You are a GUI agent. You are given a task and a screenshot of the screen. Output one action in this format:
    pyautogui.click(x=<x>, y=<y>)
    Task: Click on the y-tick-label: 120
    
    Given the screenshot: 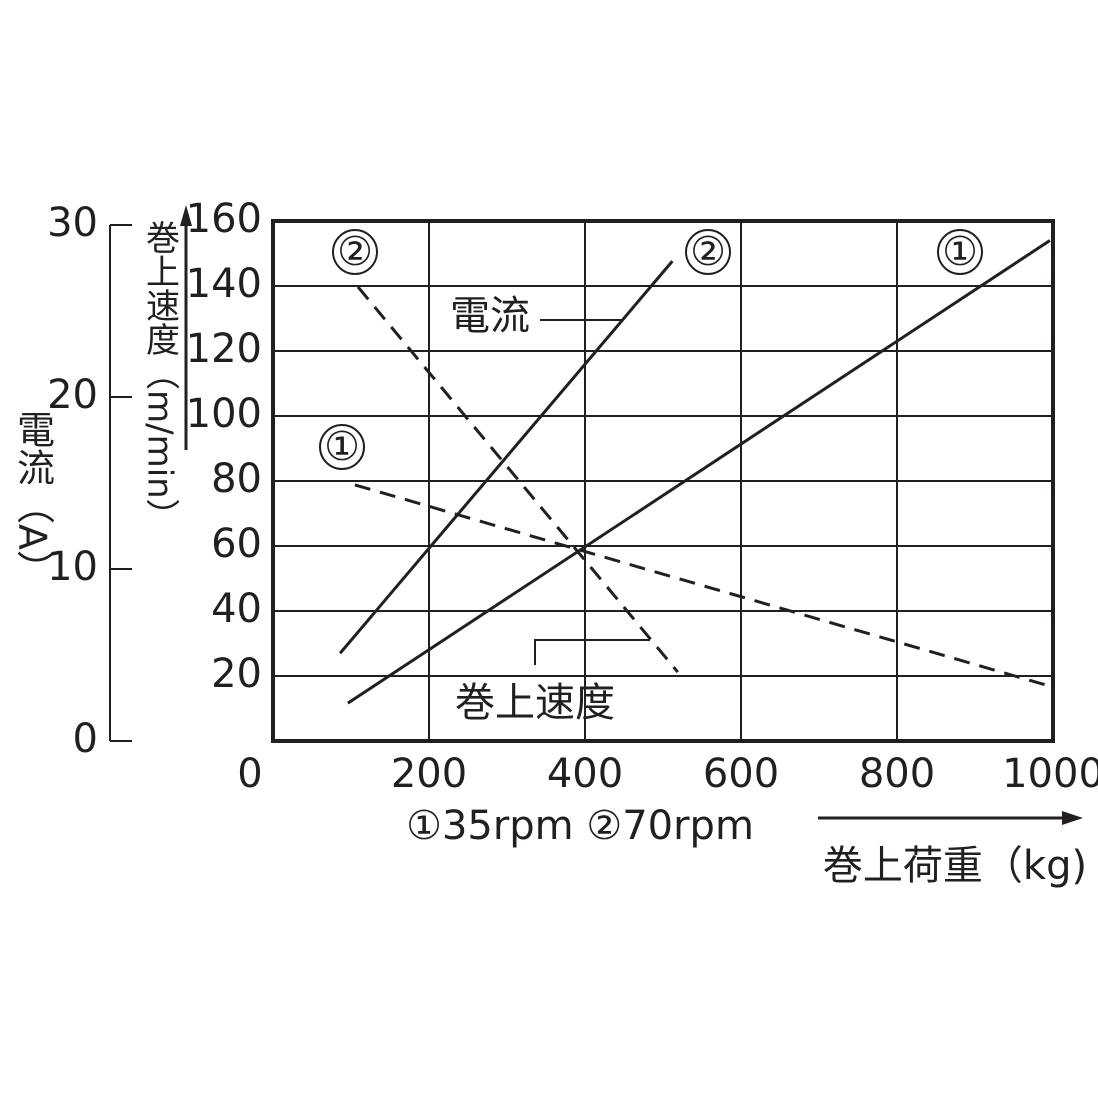 What is the action you would take?
    pyautogui.click(x=224, y=349)
    